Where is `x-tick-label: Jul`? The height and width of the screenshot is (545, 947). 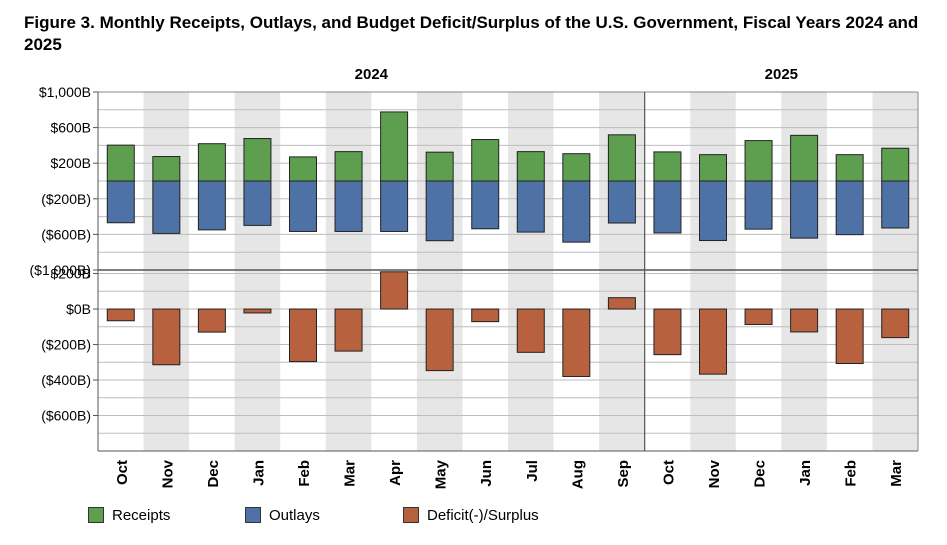 x-tick-label: Jul is located at coordinates (532, 471).